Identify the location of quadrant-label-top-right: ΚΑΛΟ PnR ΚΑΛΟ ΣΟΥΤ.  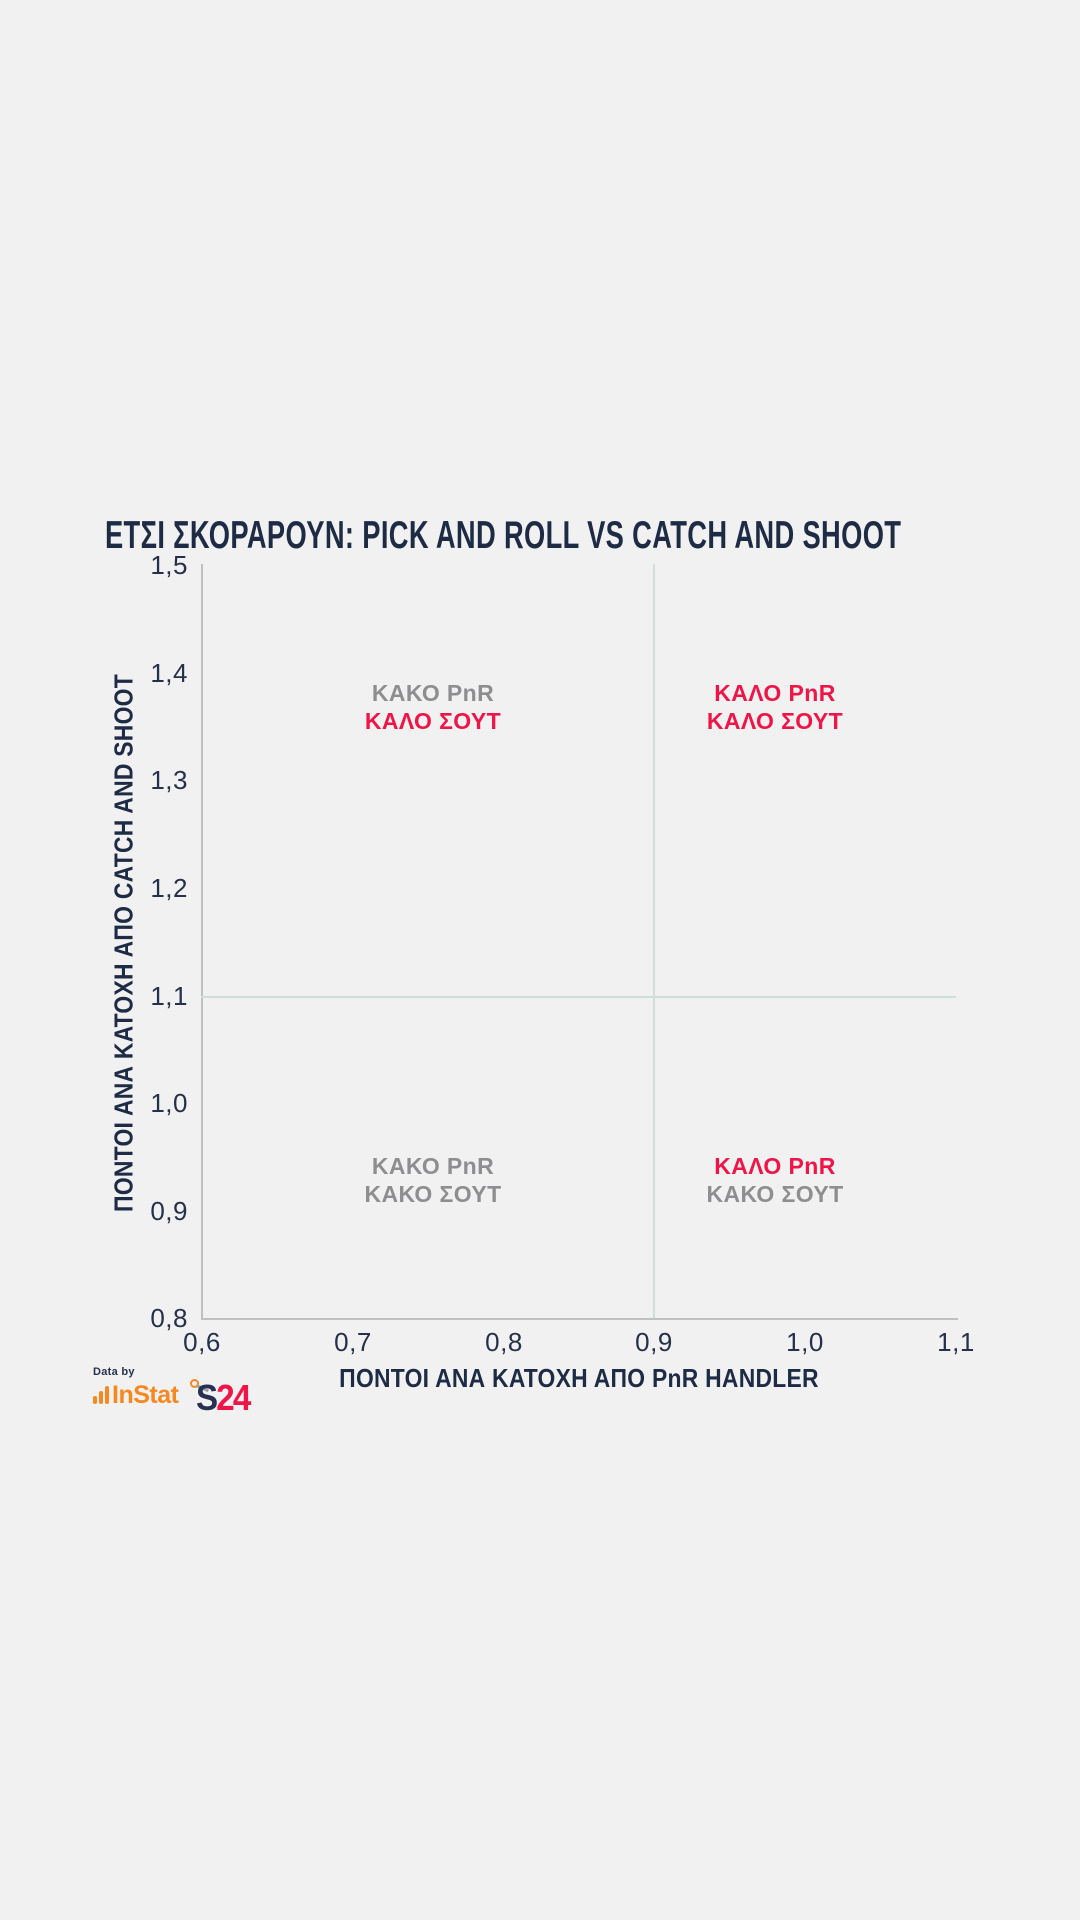
(775, 707).